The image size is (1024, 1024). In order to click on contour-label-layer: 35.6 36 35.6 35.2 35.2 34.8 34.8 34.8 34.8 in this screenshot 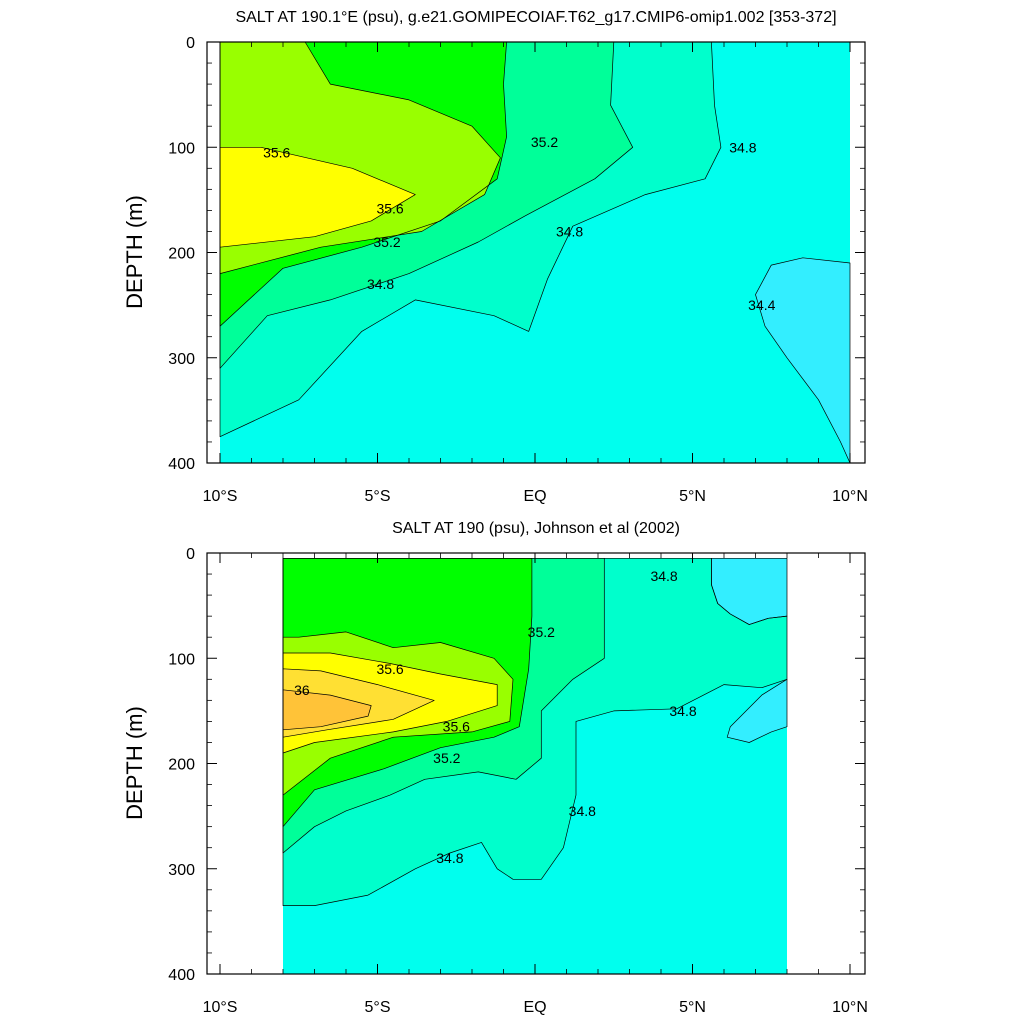, I will do `click(495, 717)`.